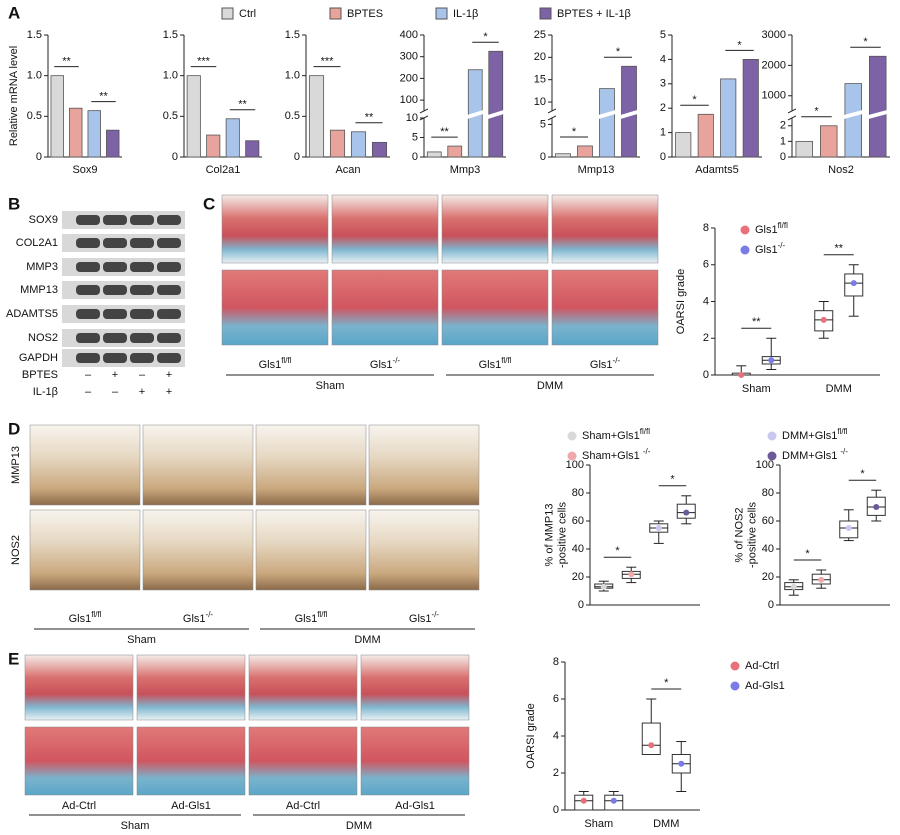 This screenshot has width=900, height=835. I want to click on y-axis-label: % of NOS2, so click(739, 534).